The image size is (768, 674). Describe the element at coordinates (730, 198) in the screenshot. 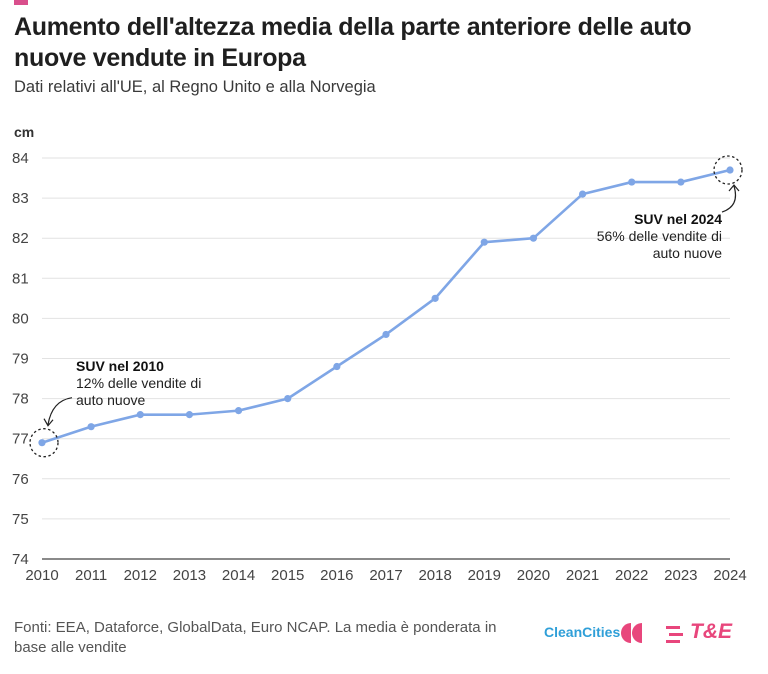

I see `annotation-arrow-2024` at that location.